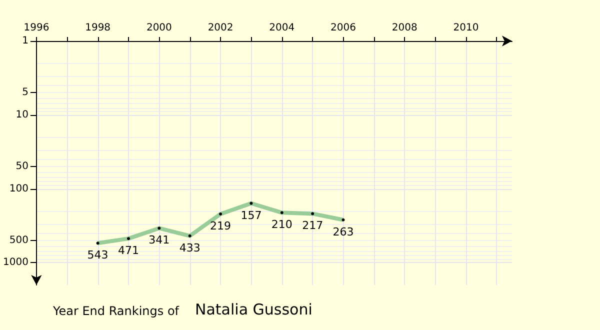 The width and height of the screenshot is (600, 330). I want to click on x-tick-label: 2010, so click(466, 28).